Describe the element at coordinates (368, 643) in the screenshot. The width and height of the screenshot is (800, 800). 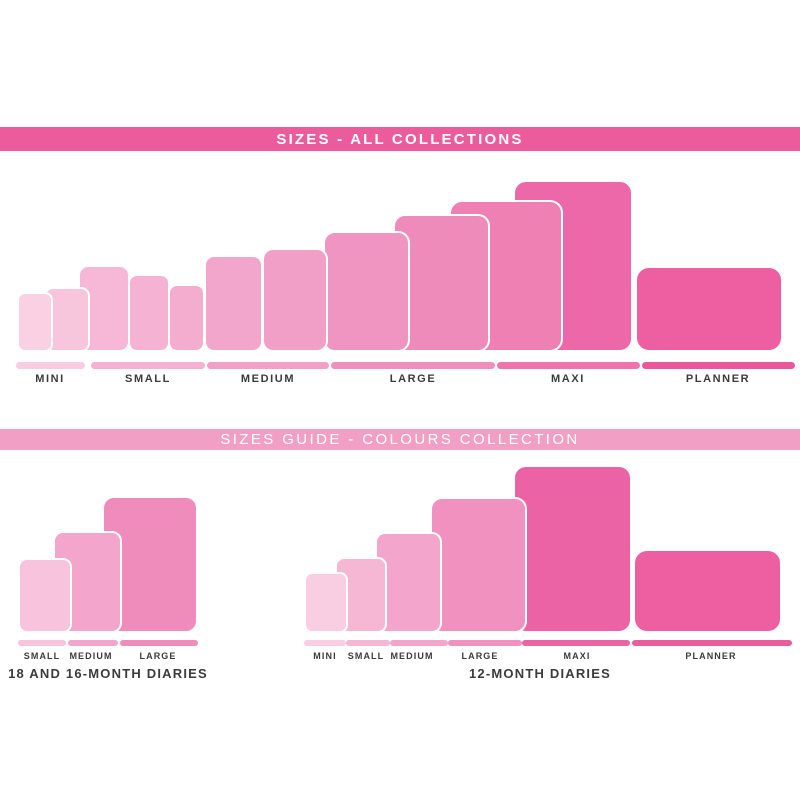
I see `g12-size-bar-small` at that location.